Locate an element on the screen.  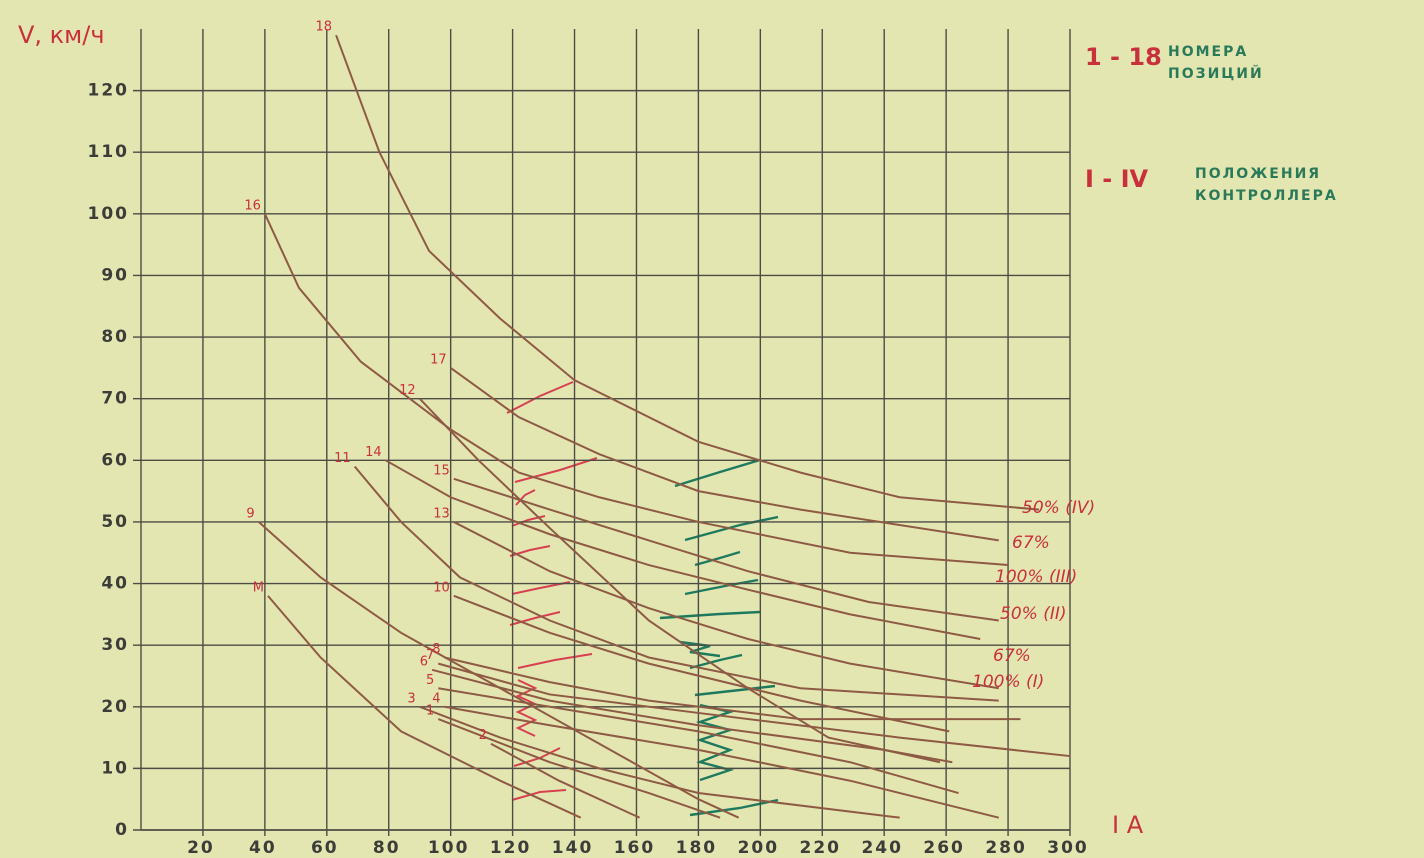
curve-label: 12 is located at coordinates (407, 390).